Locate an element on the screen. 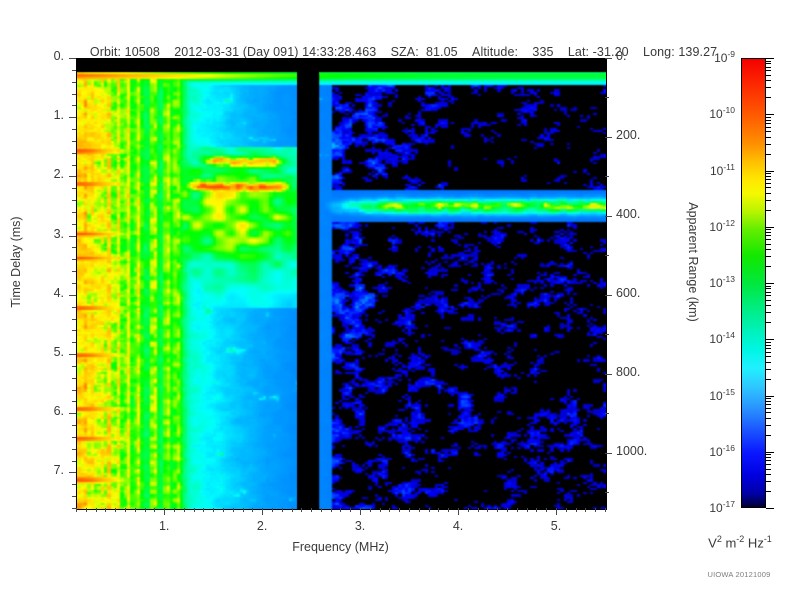  y-left-tick-label: 1. is located at coordinates (58, 115).